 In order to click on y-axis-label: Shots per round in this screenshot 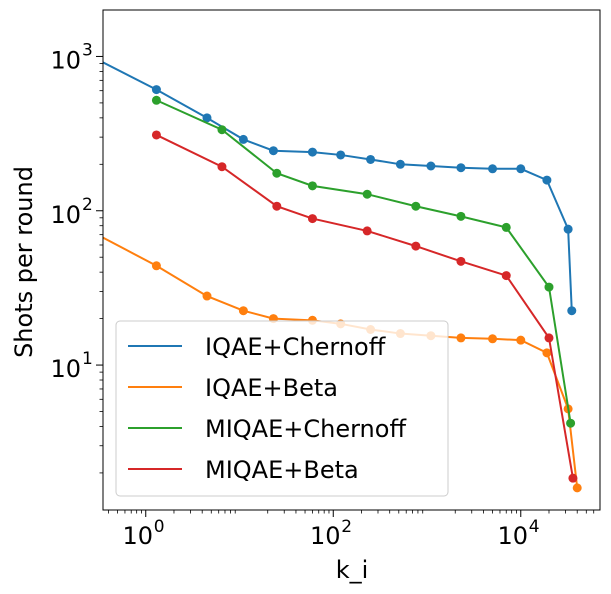, I will do `click(24, 262)`.